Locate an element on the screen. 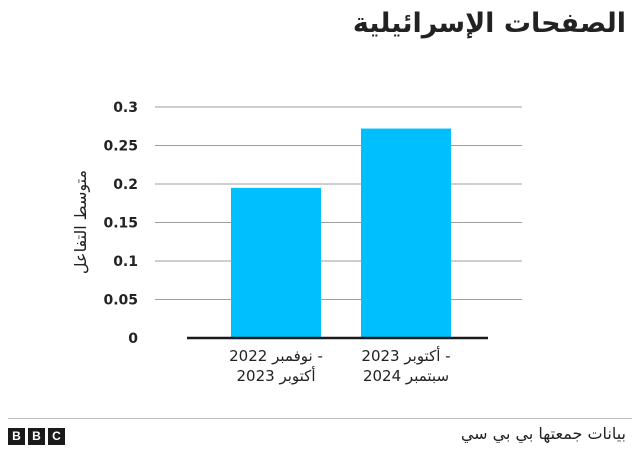 This screenshot has width=640, height=451. y-tick-label: 0.05 is located at coordinates (120, 301).